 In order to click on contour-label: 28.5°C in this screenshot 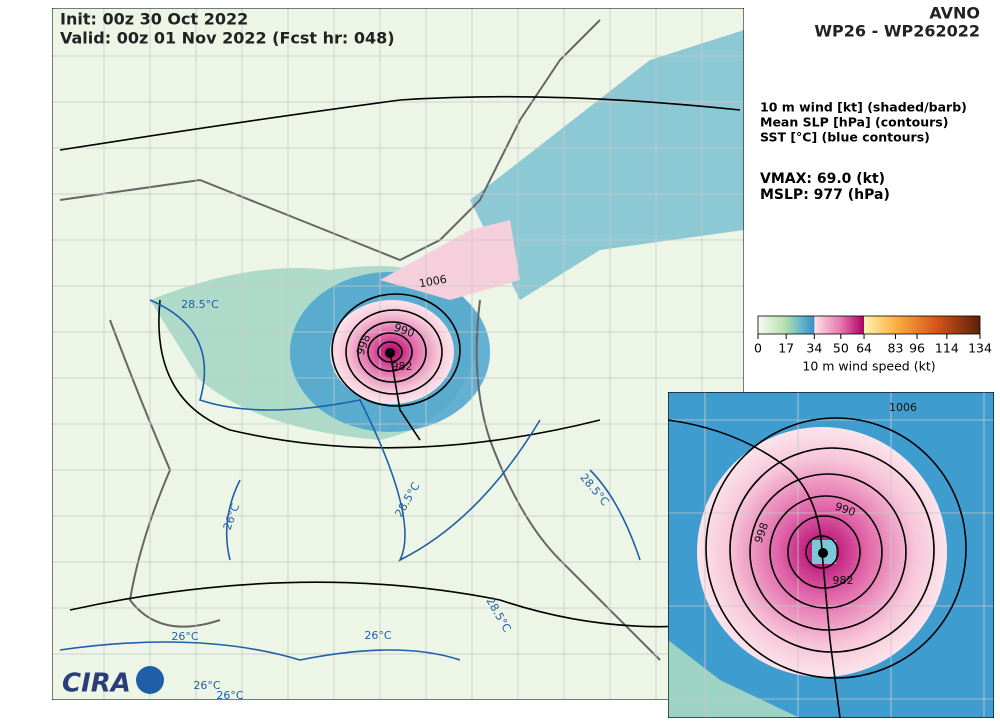, I will do `click(200, 304)`.